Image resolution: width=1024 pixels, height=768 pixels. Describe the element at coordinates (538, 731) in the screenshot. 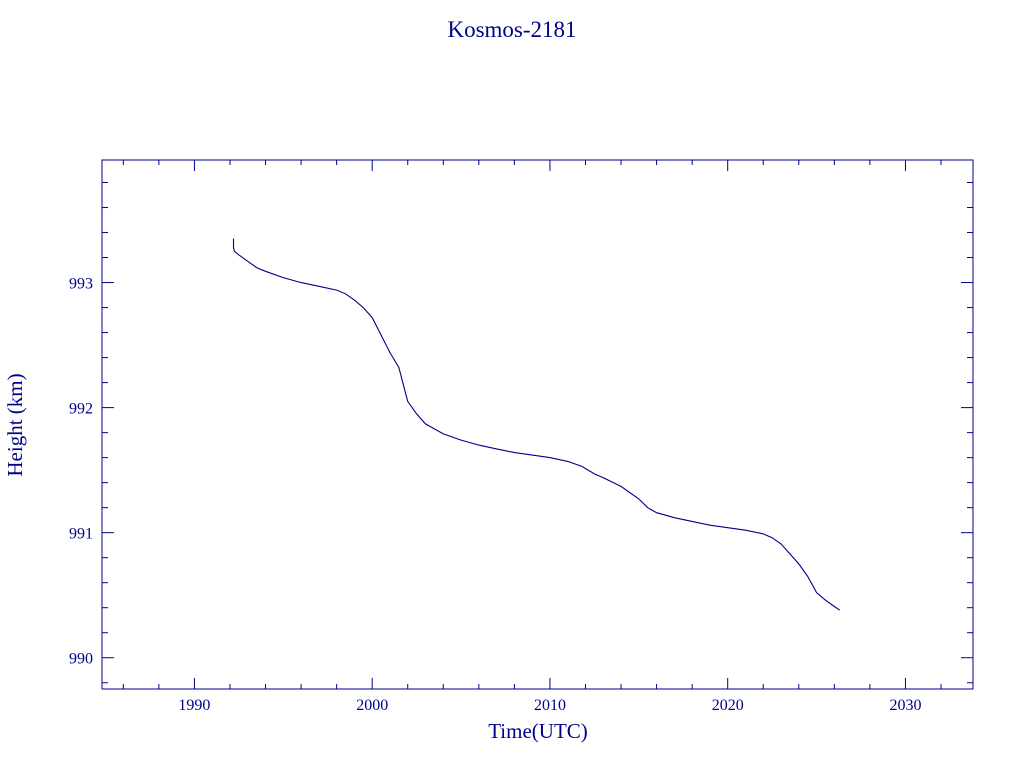

I see `x-axis-label: Time(UTC)` at that location.